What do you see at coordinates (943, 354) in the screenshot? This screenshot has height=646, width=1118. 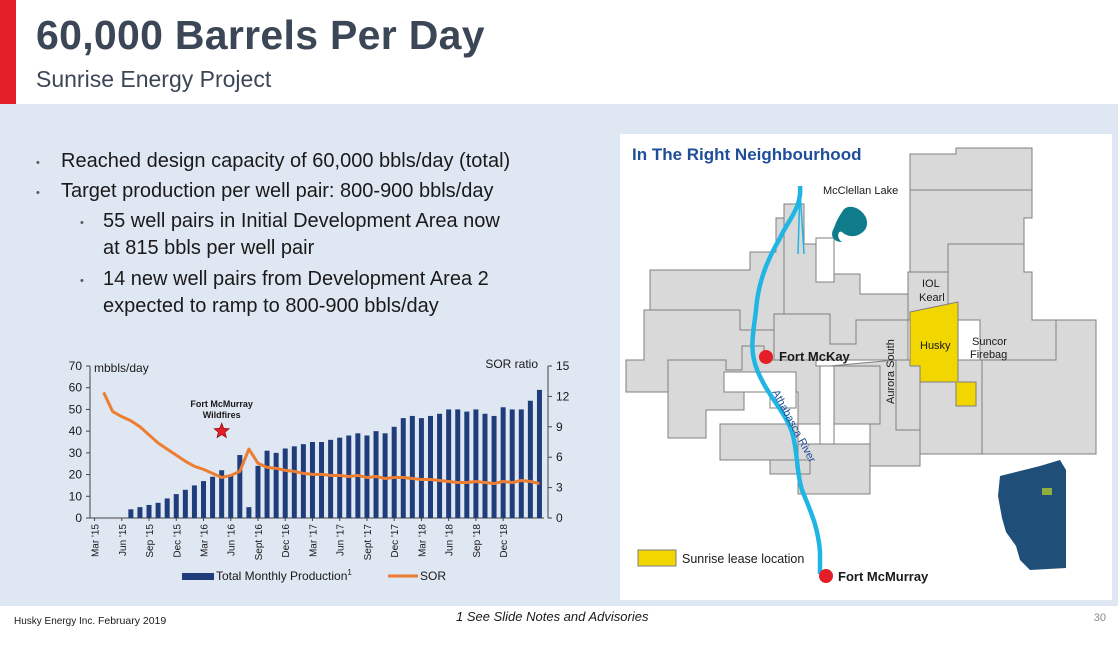 I see `sunrise-lease-area` at bounding box center [943, 354].